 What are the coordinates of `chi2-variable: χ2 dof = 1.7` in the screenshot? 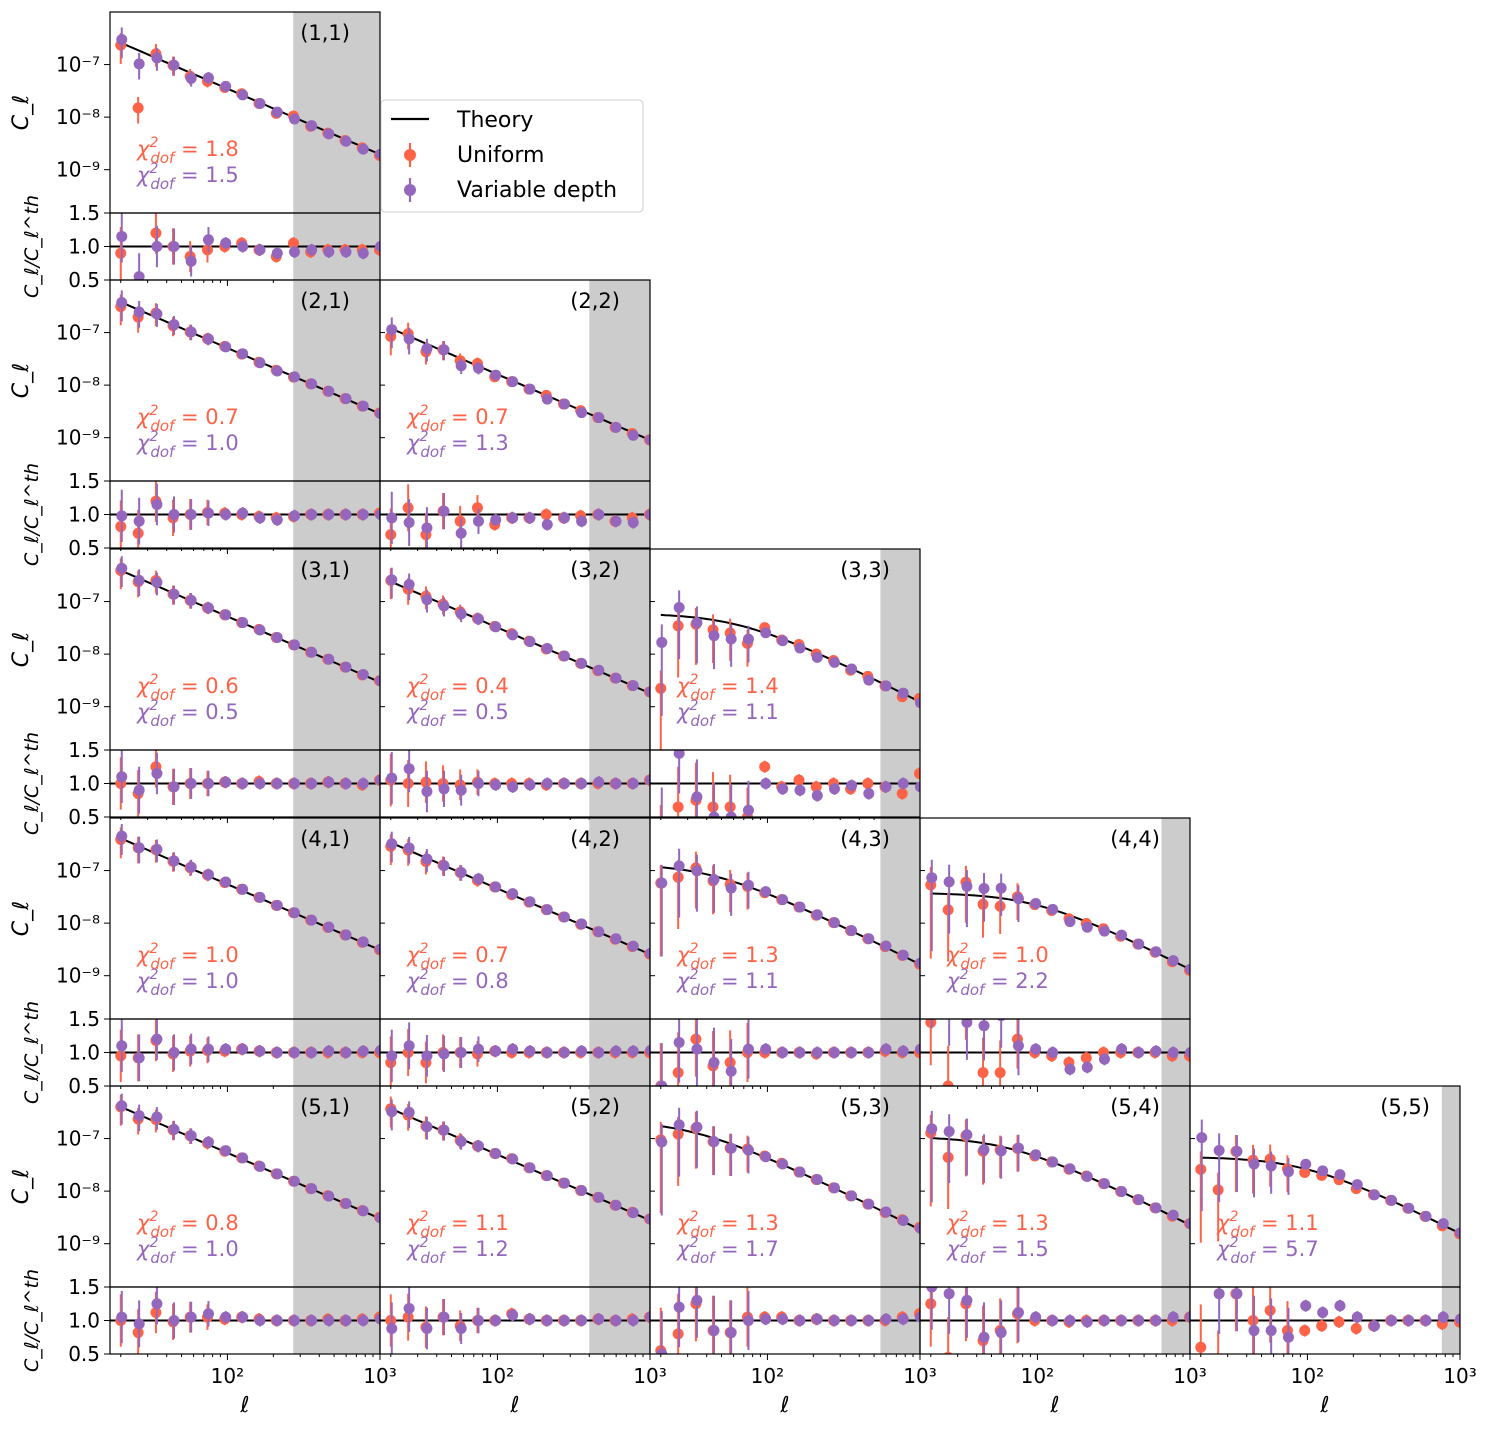 It's located at (727, 1251).